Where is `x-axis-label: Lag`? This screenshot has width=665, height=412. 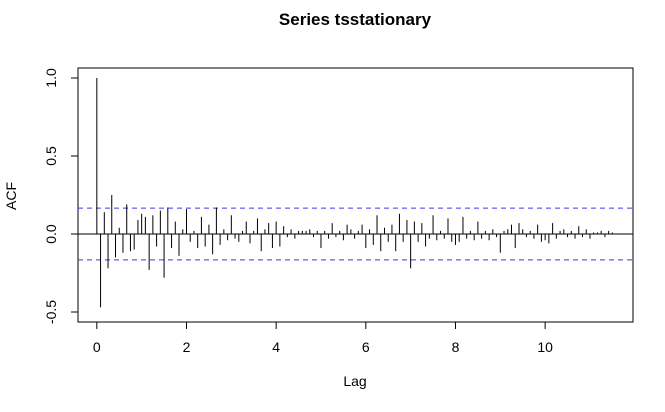 x-axis-label: Lag is located at coordinates (354, 381).